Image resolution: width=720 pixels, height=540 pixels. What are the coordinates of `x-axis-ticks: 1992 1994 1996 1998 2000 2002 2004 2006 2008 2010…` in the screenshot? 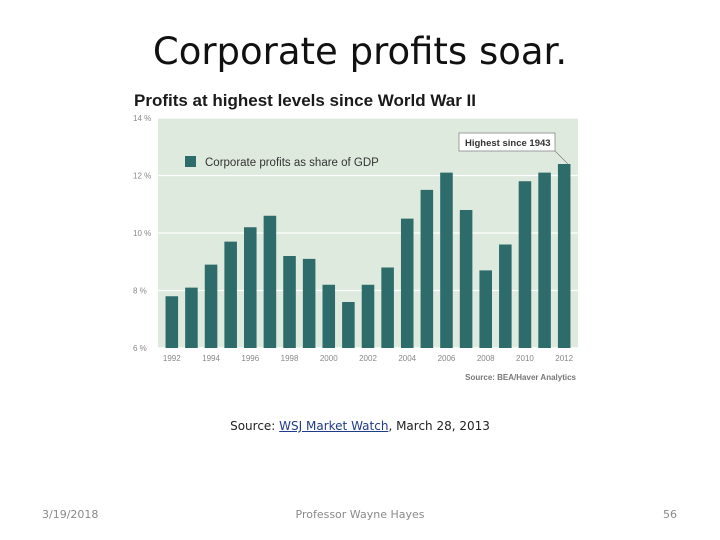 It's located at (368, 358).